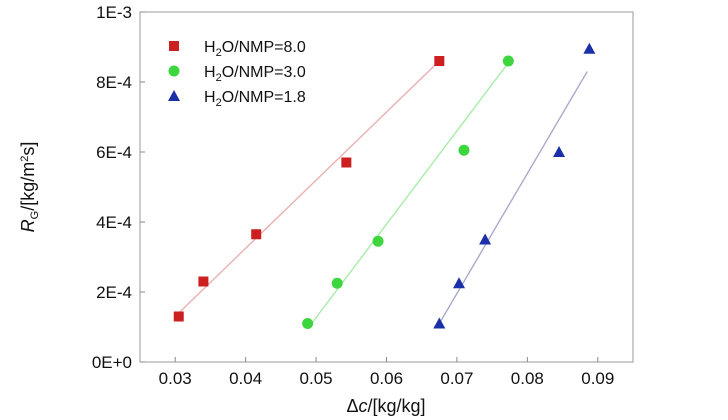  Describe the element at coordinates (527, 378) in the screenshot. I see `x-tick-label: 0.08` at that location.